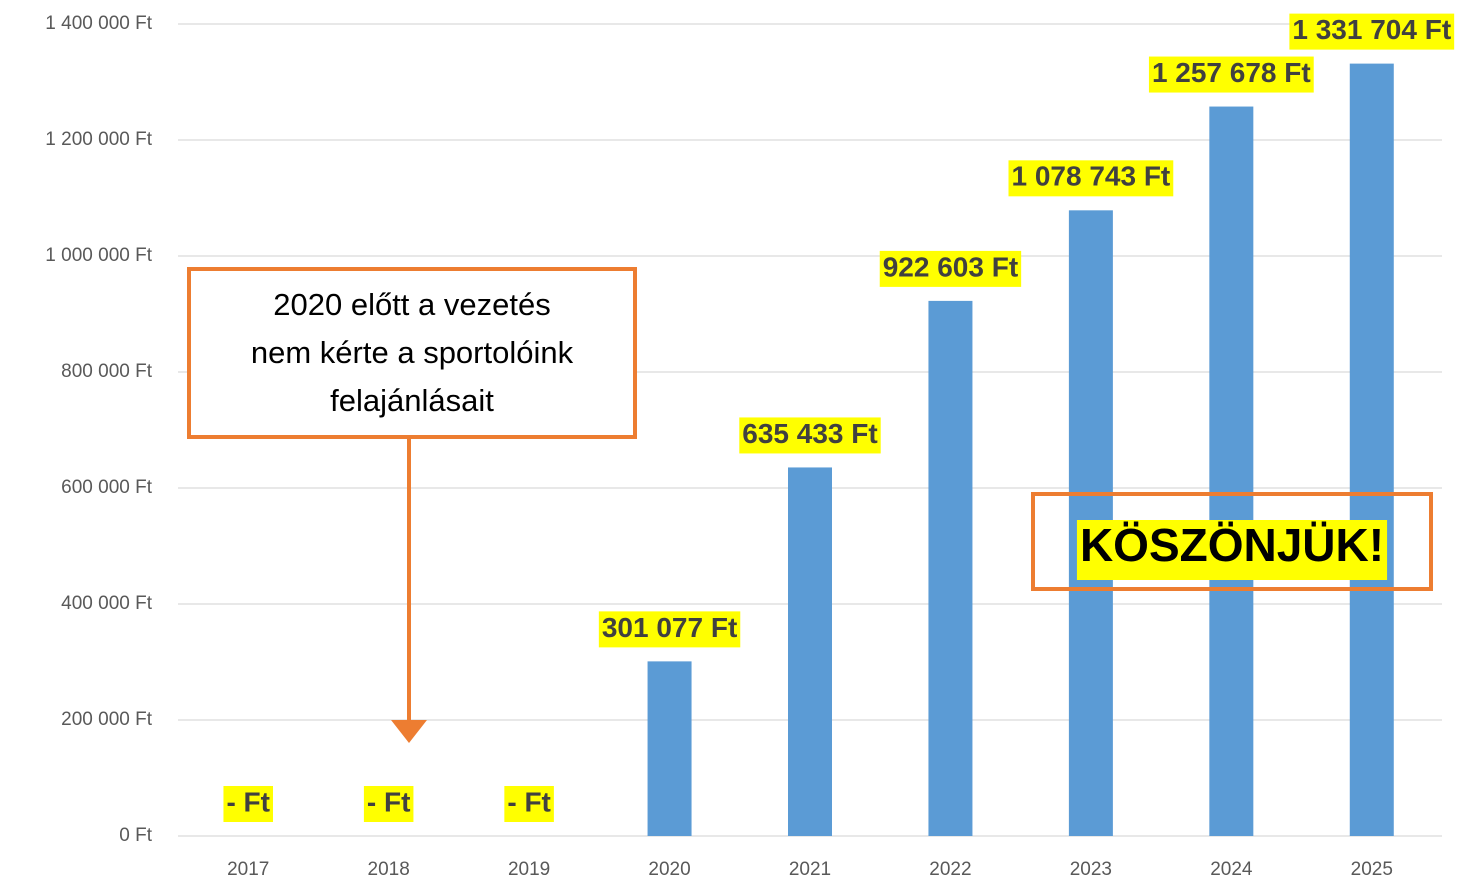 Image resolution: width=1462 pixels, height=883 pixels. What do you see at coordinates (135, 835) in the screenshot?
I see `y-tick-label: 0 Ft` at bounding box center [135, 835].